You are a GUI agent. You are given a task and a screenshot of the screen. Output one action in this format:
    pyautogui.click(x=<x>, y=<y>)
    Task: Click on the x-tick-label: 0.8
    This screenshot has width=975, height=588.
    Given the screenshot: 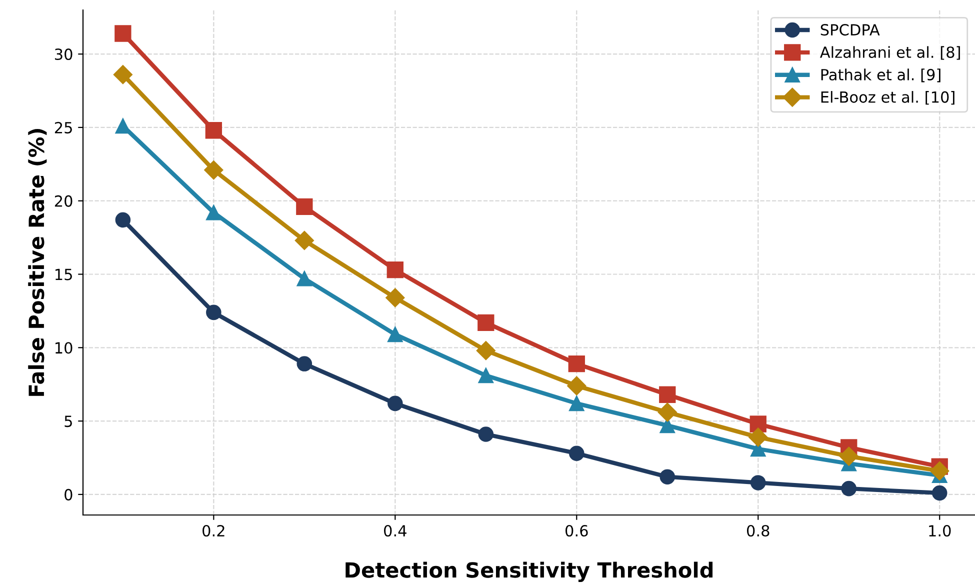 What is the action you would take?
    pyautogui.click(x=758, y=530)
    